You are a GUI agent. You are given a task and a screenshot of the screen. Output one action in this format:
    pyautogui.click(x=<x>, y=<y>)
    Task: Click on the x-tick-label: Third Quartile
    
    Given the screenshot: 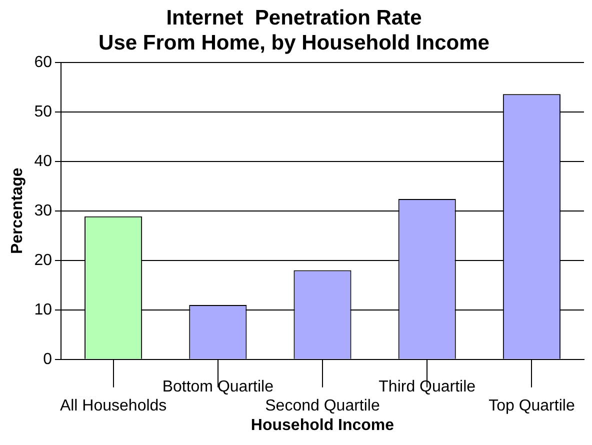 What is the action you would take?
    pyautogui.click(x=427, y=387)
    